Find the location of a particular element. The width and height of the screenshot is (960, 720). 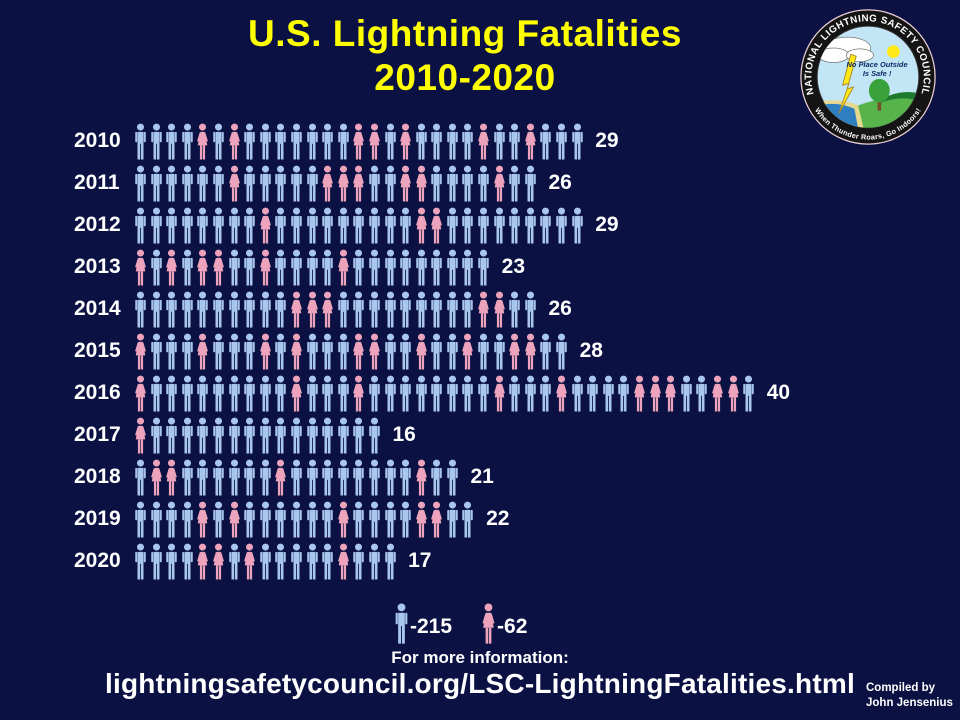

female-total-label: -62 is located at coordinates (512, 626).